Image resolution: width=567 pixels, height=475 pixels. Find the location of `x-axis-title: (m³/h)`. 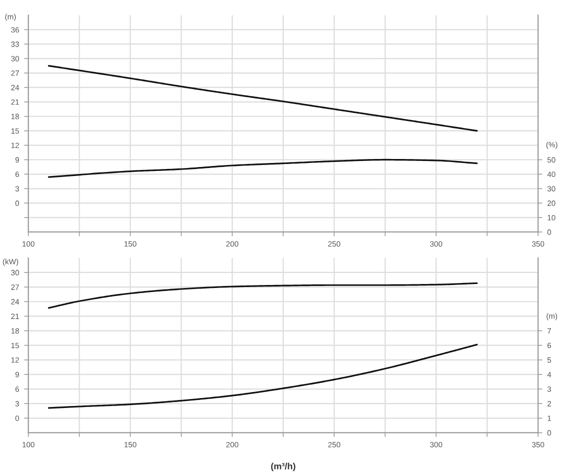

x-axis-title: (m³/h) is located at coordinates (283, 467).